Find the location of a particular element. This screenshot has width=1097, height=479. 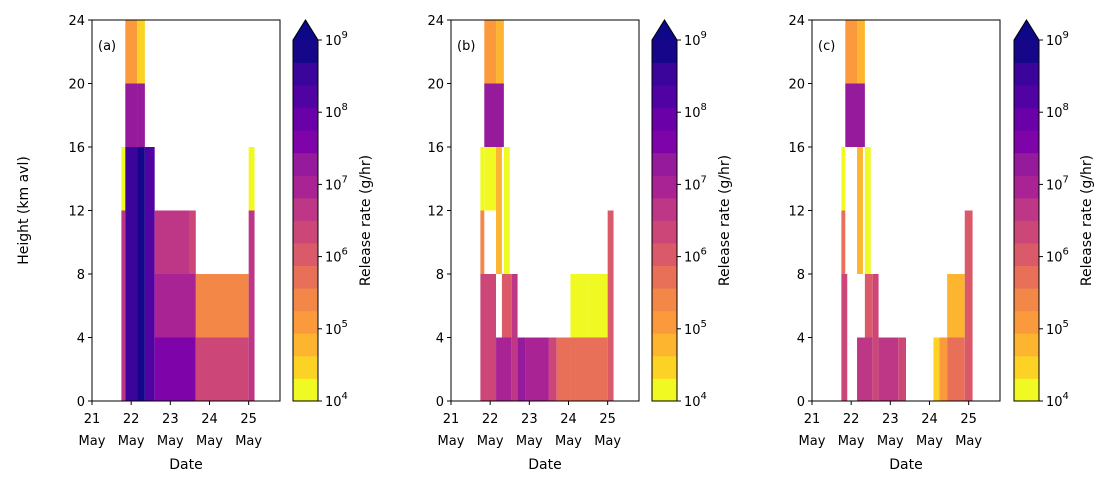

colorbar-tick-label: 10⁵ is located at coordinates (695, 328).